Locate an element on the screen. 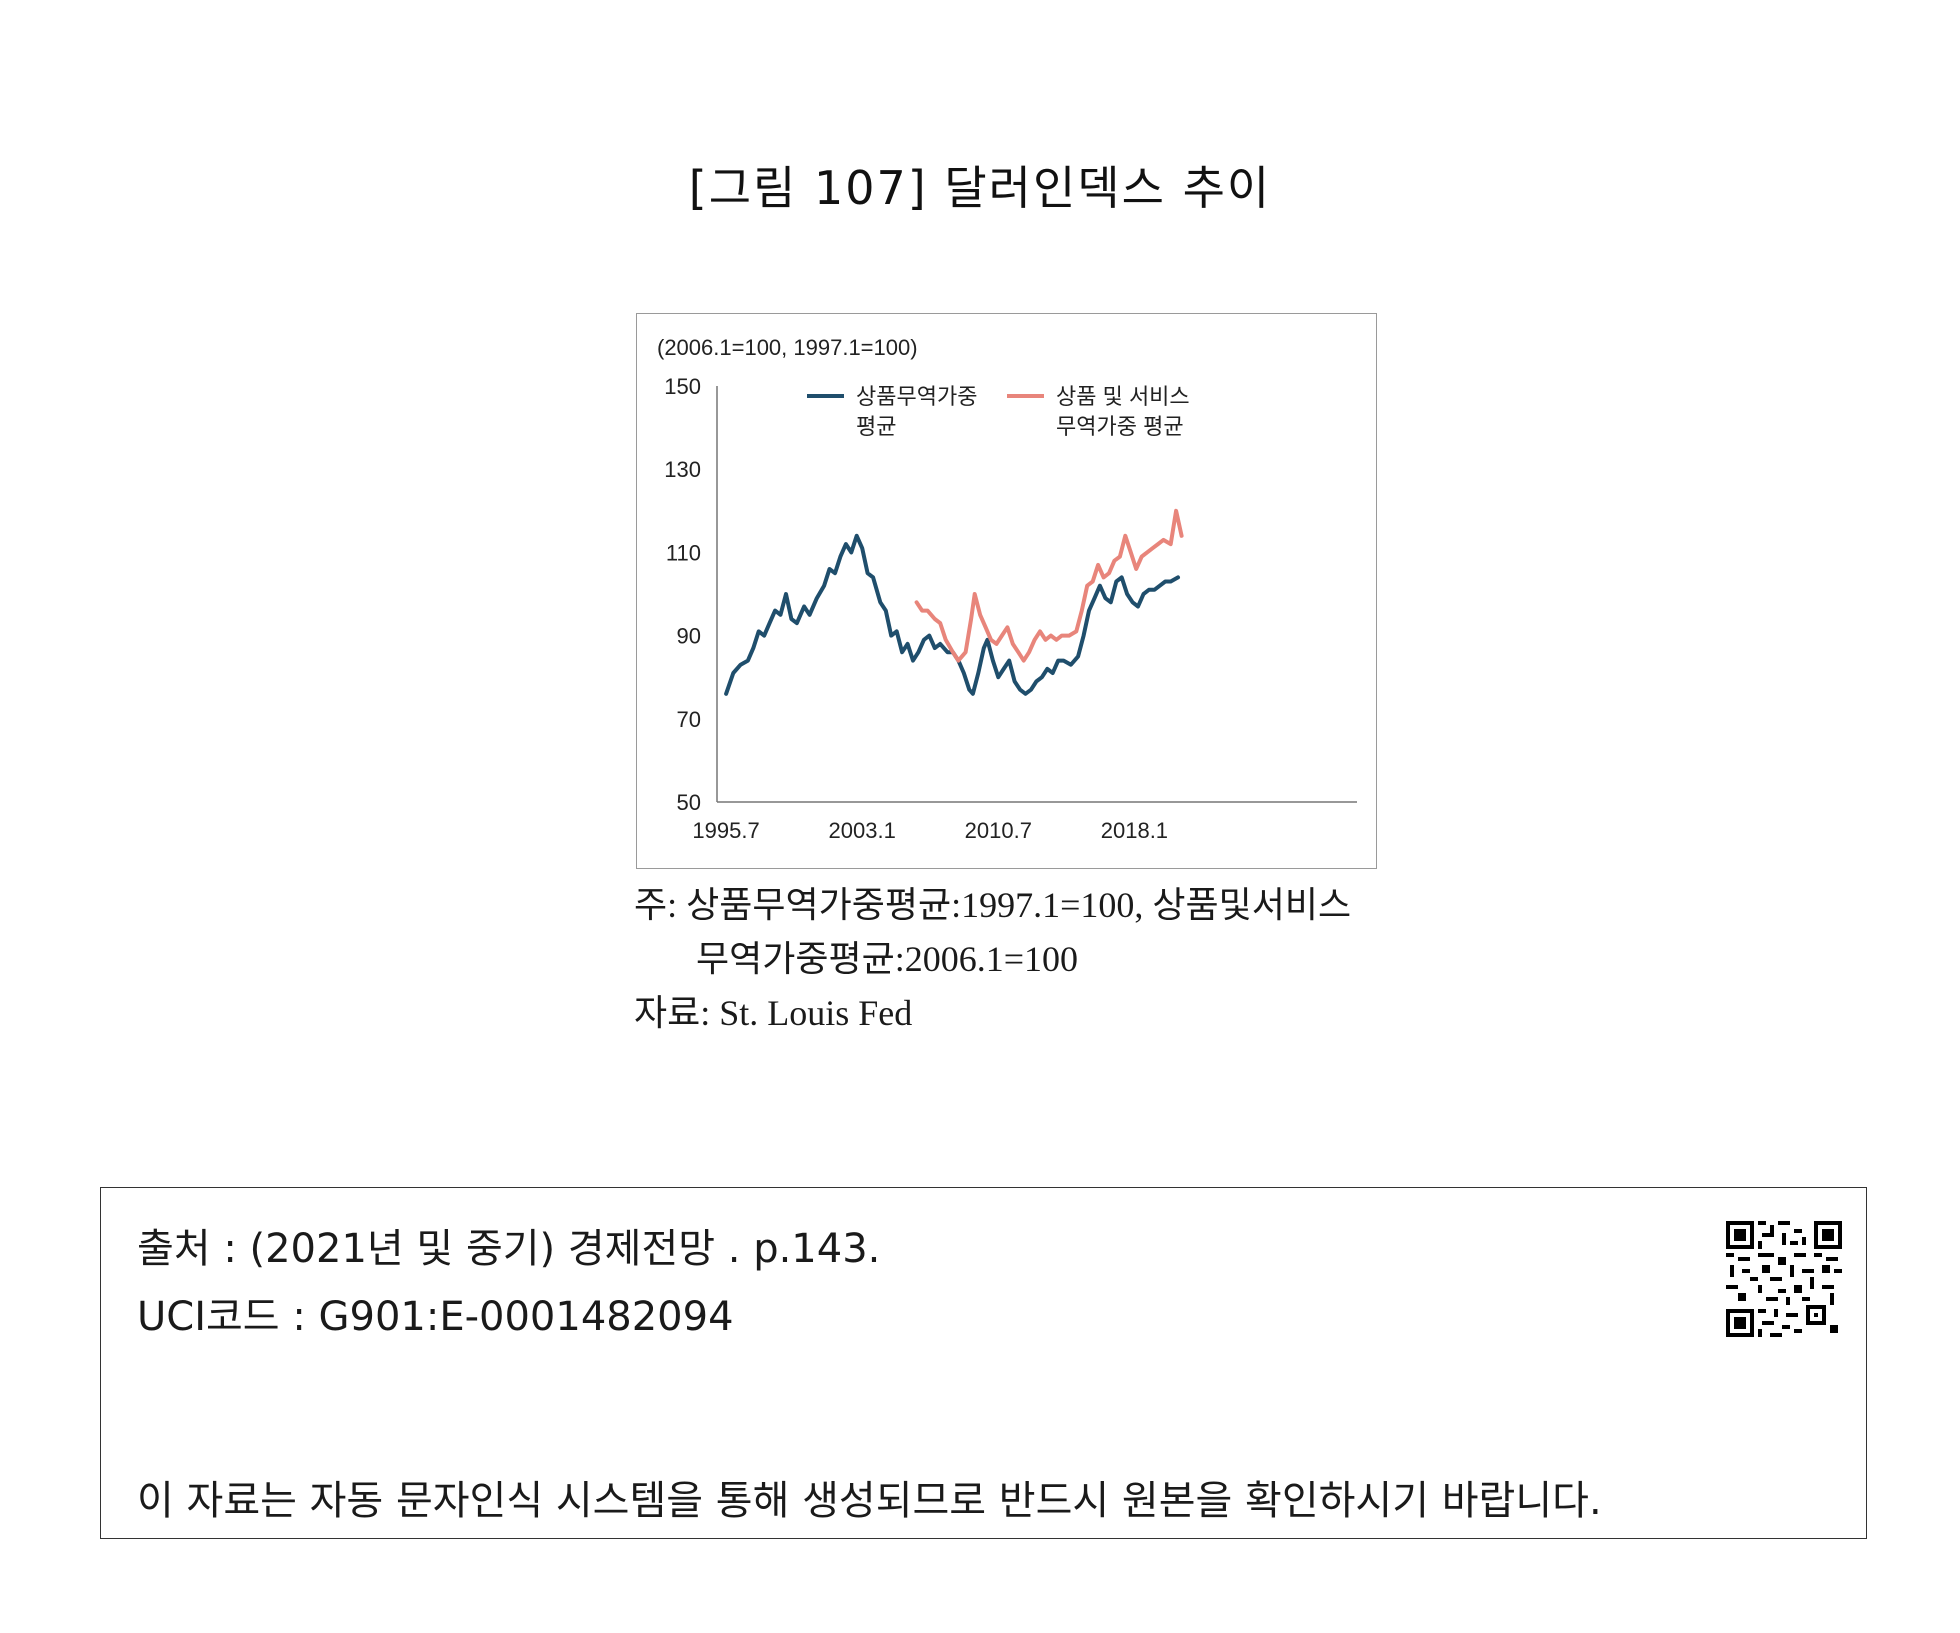  y-tick-label: 70 is located at coordinates (689, 719).